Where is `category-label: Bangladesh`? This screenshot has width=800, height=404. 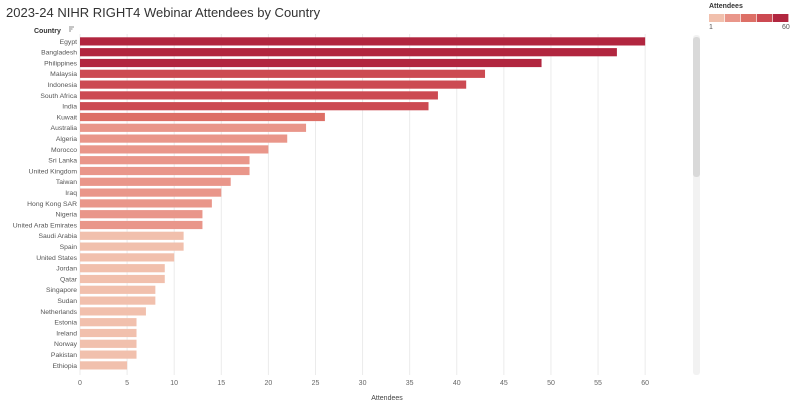 category-label: Bangladesh is located at coordinates (59, 53).